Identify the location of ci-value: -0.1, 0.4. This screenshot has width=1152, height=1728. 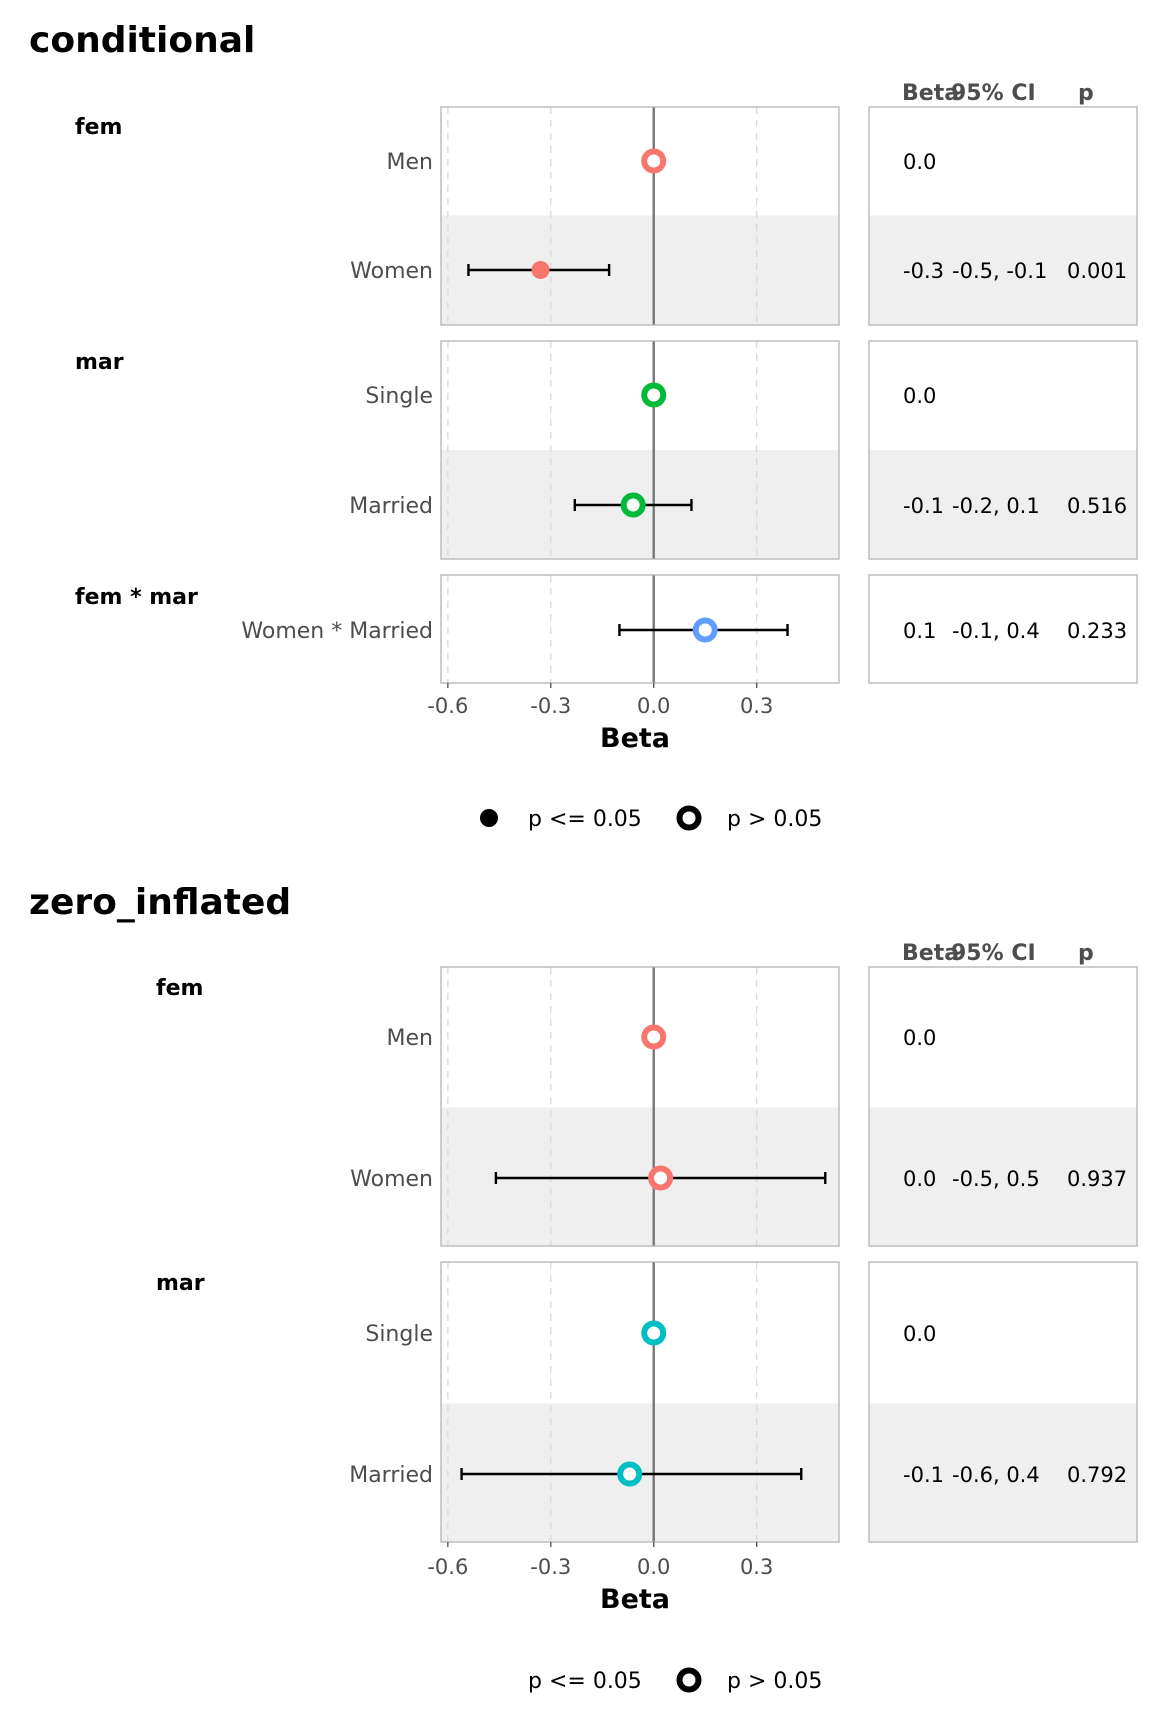
(996, 631).